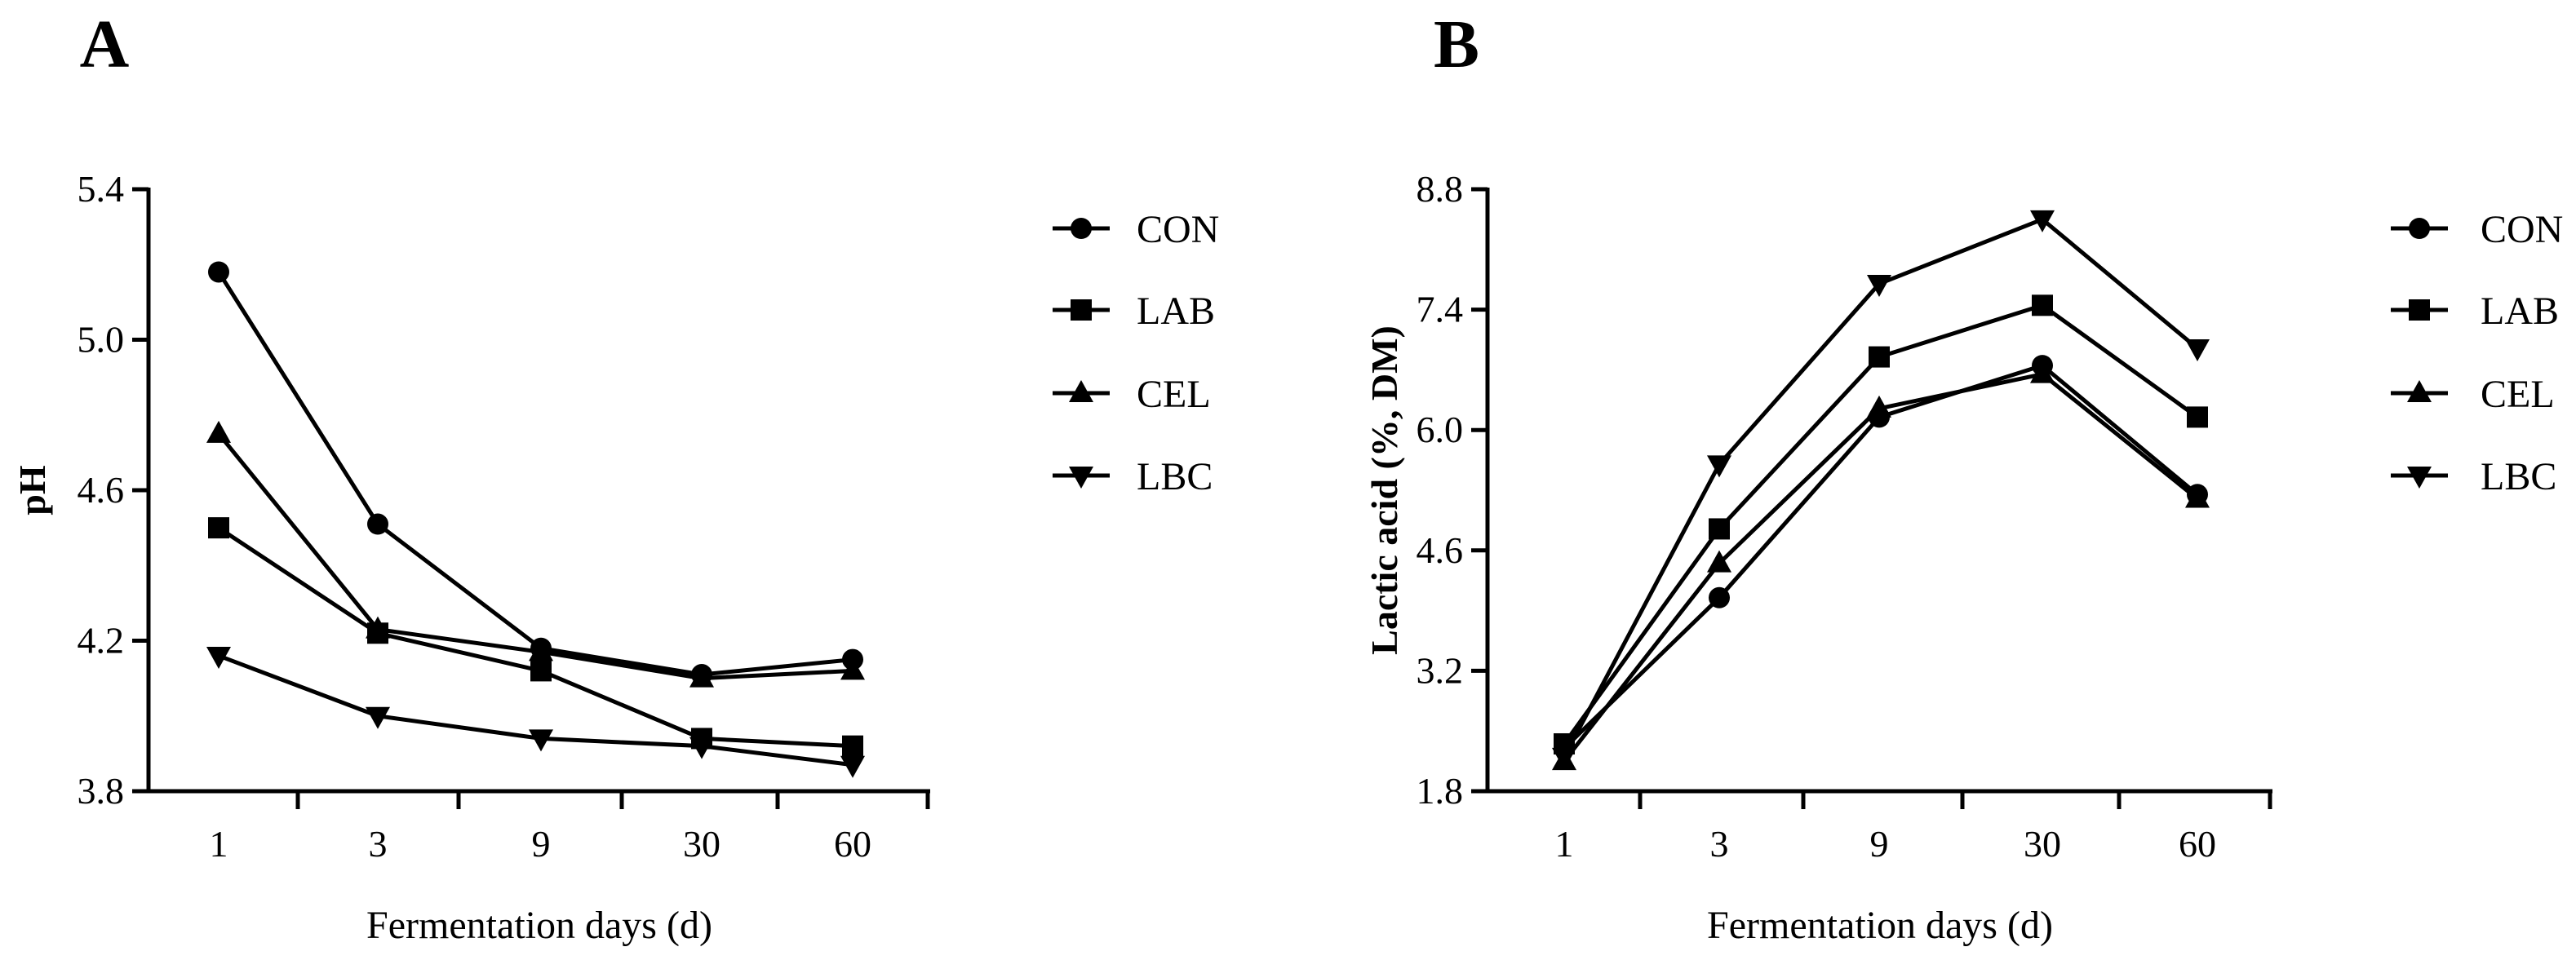 Image resolution: width=2576 pixels, height=969 pixels. What do you see at coordinates (1881, 567) in the screenshot?
I see `series-line-cel` at bounding box center [1881, 567].